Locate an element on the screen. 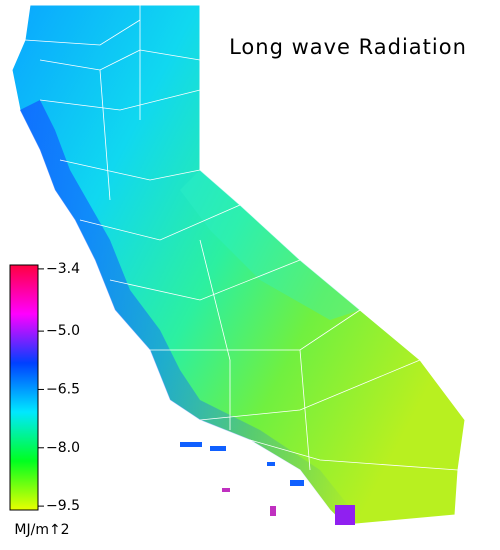  islands is located at coordinates (267, 483).